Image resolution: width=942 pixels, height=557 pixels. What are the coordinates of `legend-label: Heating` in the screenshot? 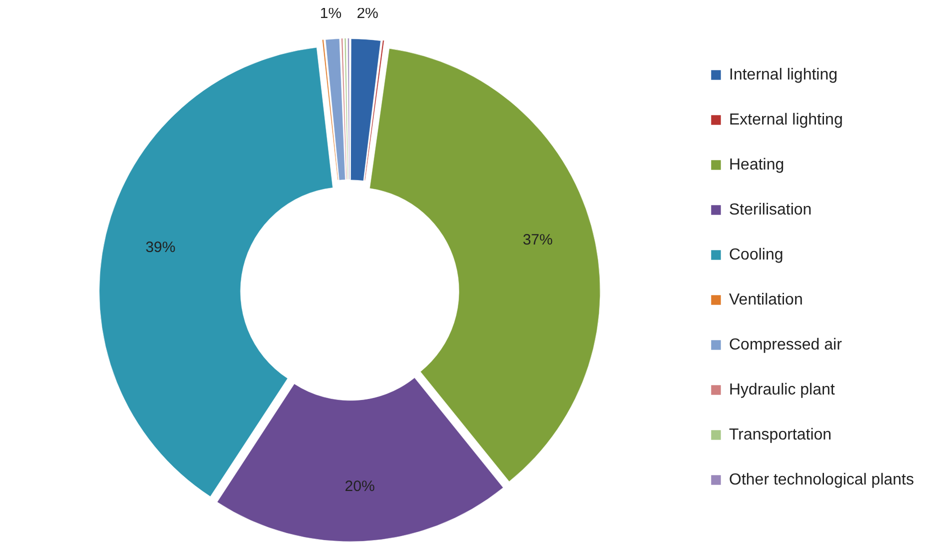 It's located at (756, 165).